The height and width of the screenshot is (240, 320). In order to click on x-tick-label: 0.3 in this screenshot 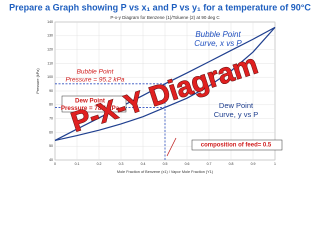, I will do `click(121, 164)`.